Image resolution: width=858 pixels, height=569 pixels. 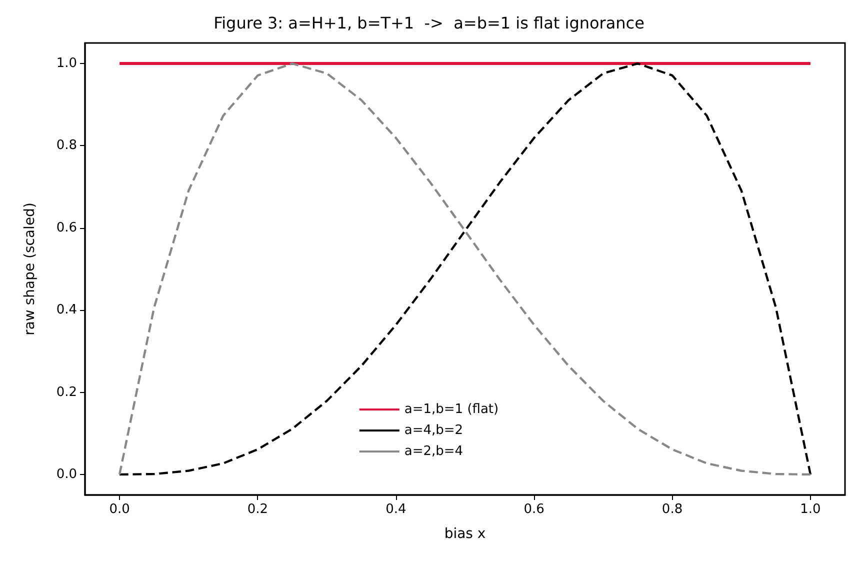 I want to click on x-tick-label: 0.6, so click(x=534, y=509).